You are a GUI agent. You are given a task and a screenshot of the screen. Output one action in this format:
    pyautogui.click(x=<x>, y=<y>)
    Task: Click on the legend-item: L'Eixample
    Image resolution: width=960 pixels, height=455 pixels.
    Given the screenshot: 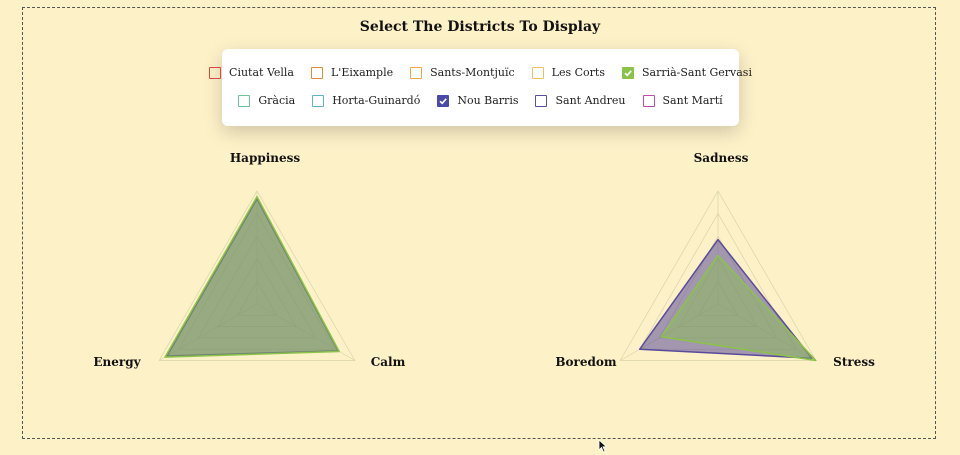 What is the action you would take?
    pyautogui.click(x=352, y=72)
    